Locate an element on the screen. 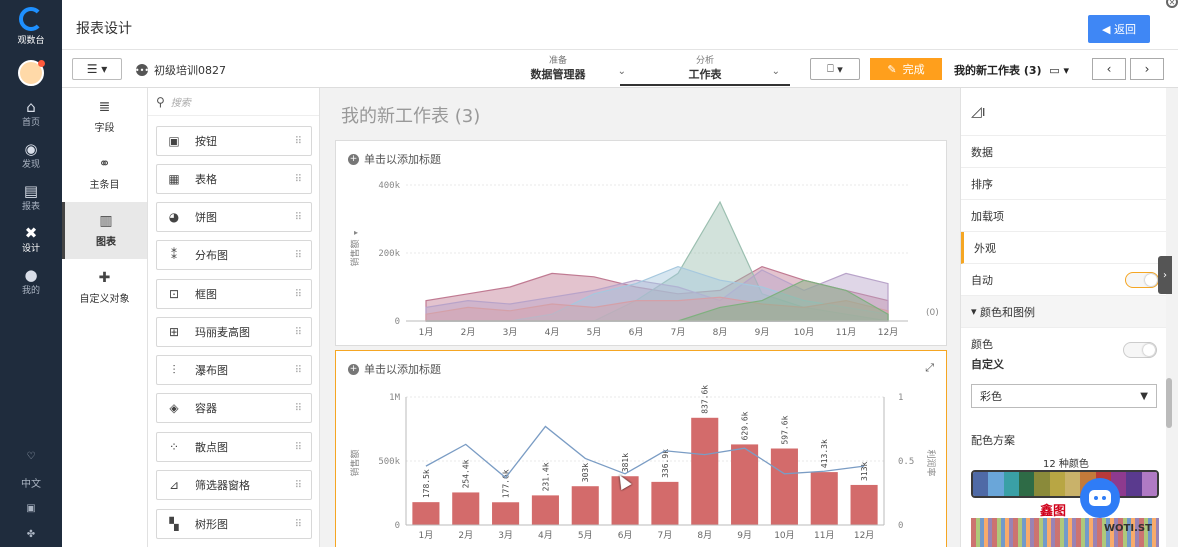  back-button: ◀ 返回 is located at coordinates (1119, 29).